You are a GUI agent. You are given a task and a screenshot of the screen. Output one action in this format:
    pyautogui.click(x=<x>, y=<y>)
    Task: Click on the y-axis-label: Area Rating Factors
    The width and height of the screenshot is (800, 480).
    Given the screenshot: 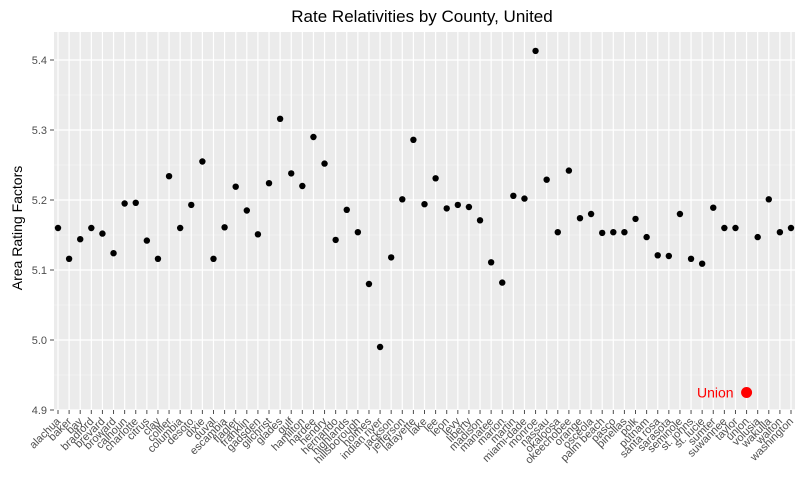 What is the action you would take?
    pyautogui.click(x=17, y=228)
    